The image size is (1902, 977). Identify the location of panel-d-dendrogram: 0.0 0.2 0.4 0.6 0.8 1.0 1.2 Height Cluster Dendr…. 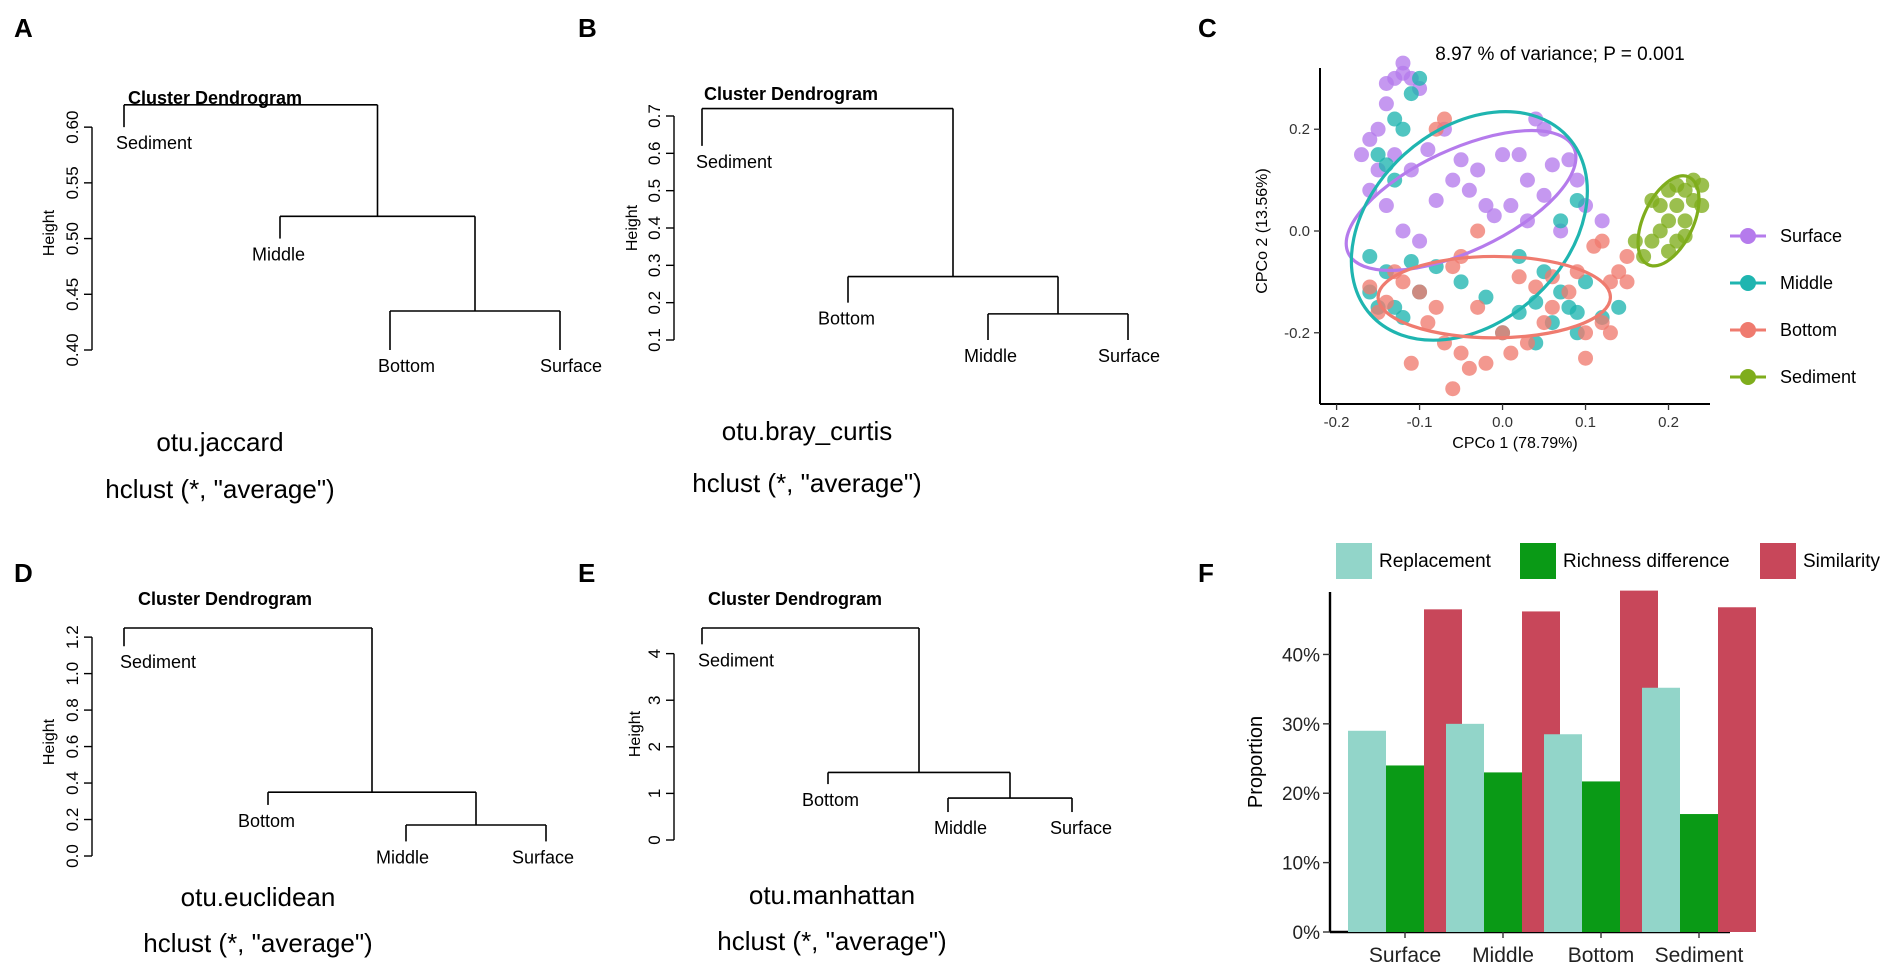
(307, 773).